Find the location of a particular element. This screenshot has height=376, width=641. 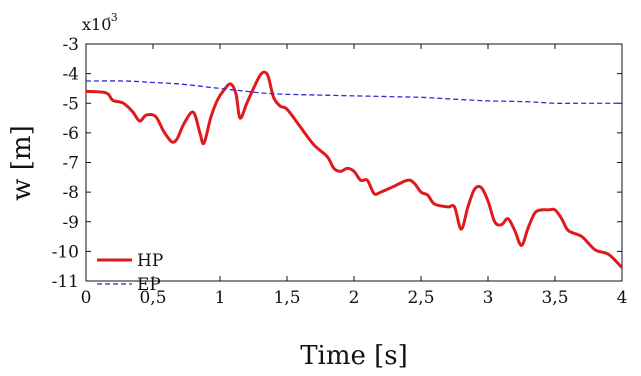

x-tick-label: 2,5 is located at coordinates (420, 298).